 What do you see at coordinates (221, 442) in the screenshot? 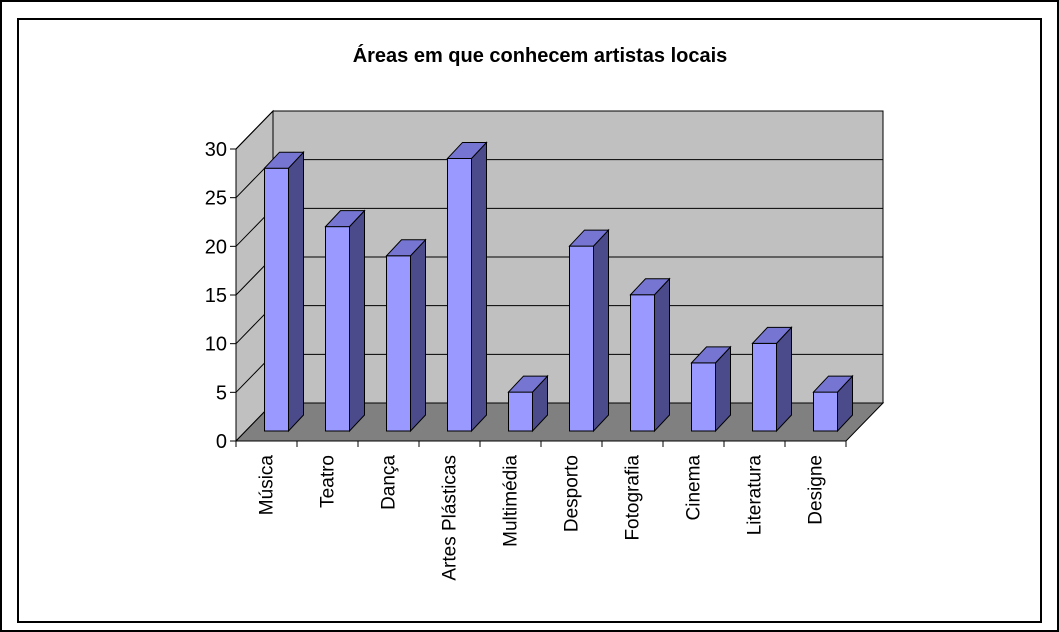
I see `y-tick-label: 0` at bounding box center [221, 442].